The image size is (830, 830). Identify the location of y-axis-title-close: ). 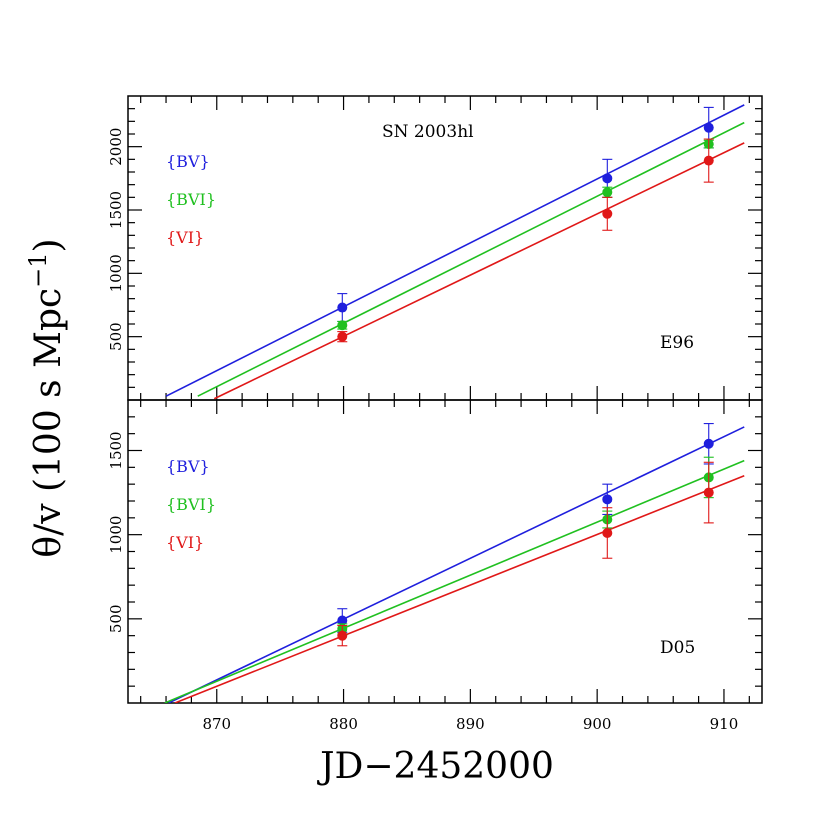
(48, 245).